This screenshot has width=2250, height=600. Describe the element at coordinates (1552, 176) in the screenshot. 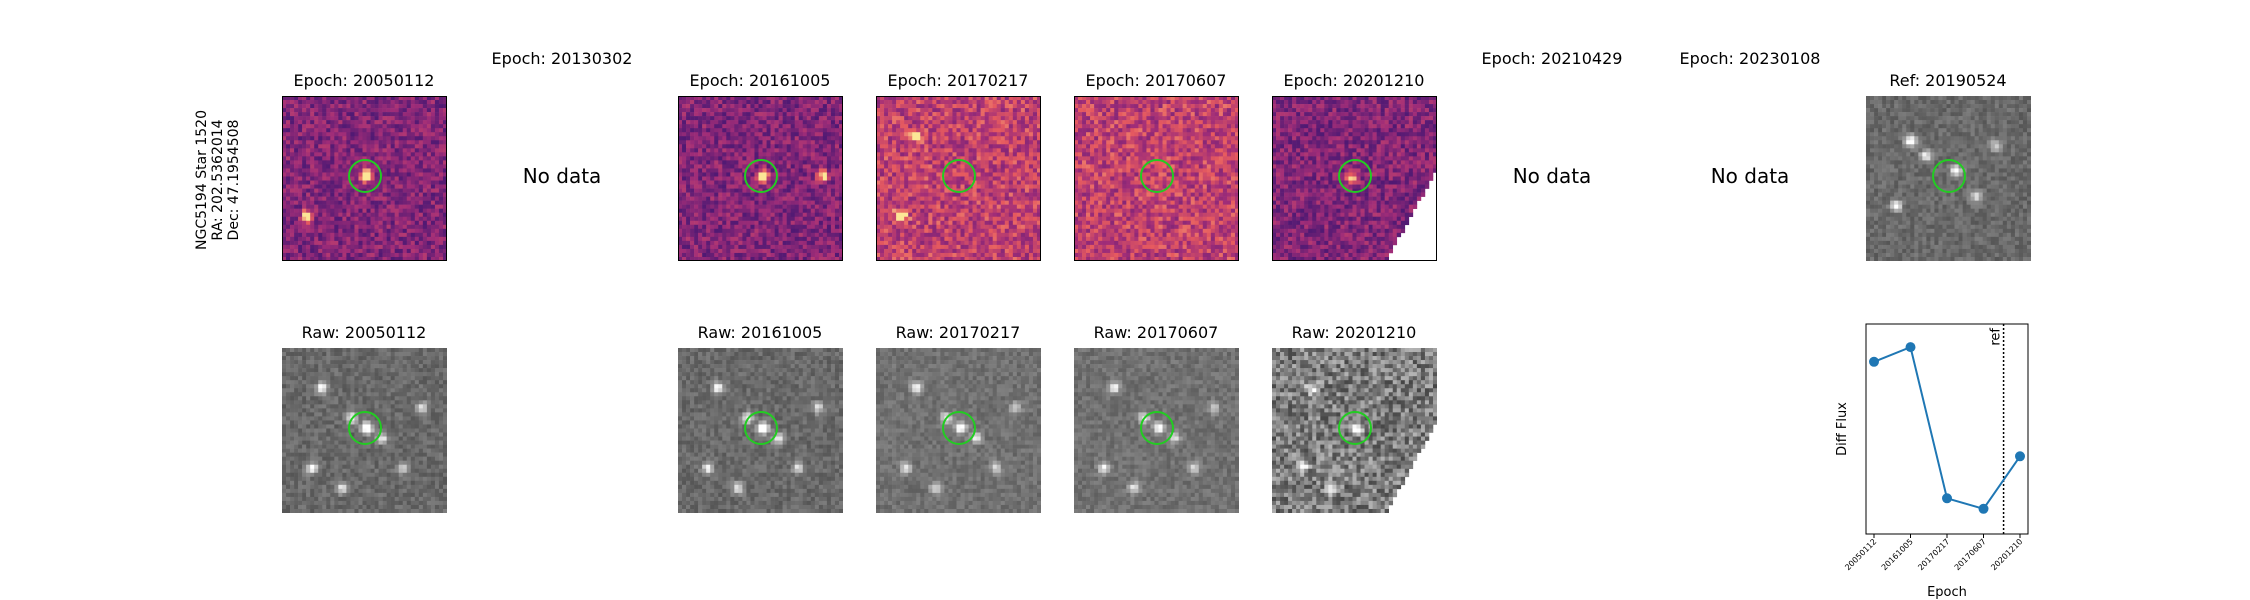

I see `no-data-label-20210429: No data` at that location.